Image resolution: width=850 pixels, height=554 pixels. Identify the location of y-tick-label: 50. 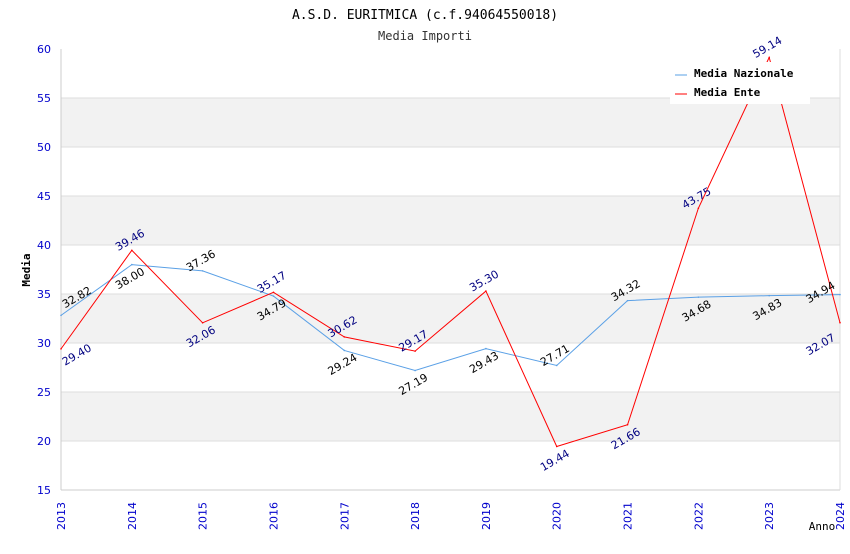
(44, 147).